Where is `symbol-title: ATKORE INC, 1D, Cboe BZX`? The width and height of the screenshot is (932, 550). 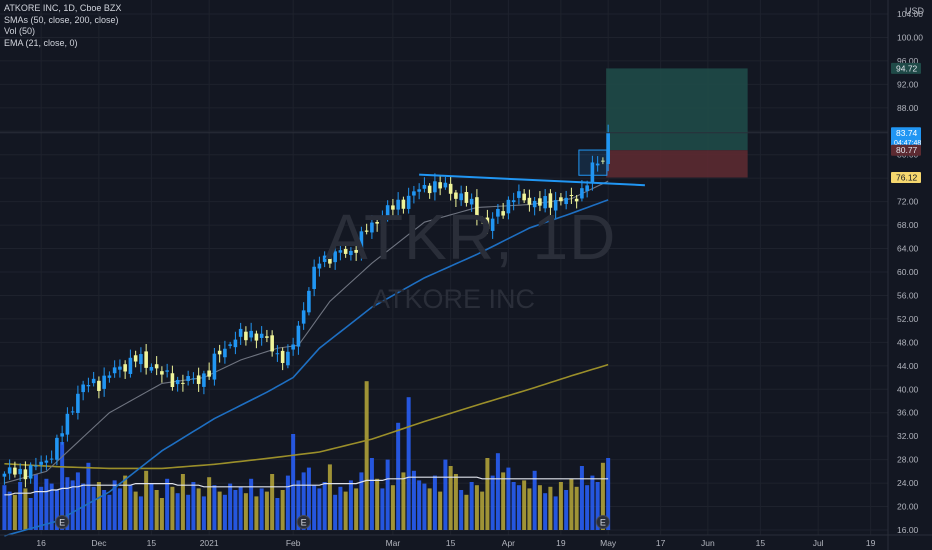
symbol-title: ATKORE INC, 1D, Cboe BZX is located at coordinates (63, 8).